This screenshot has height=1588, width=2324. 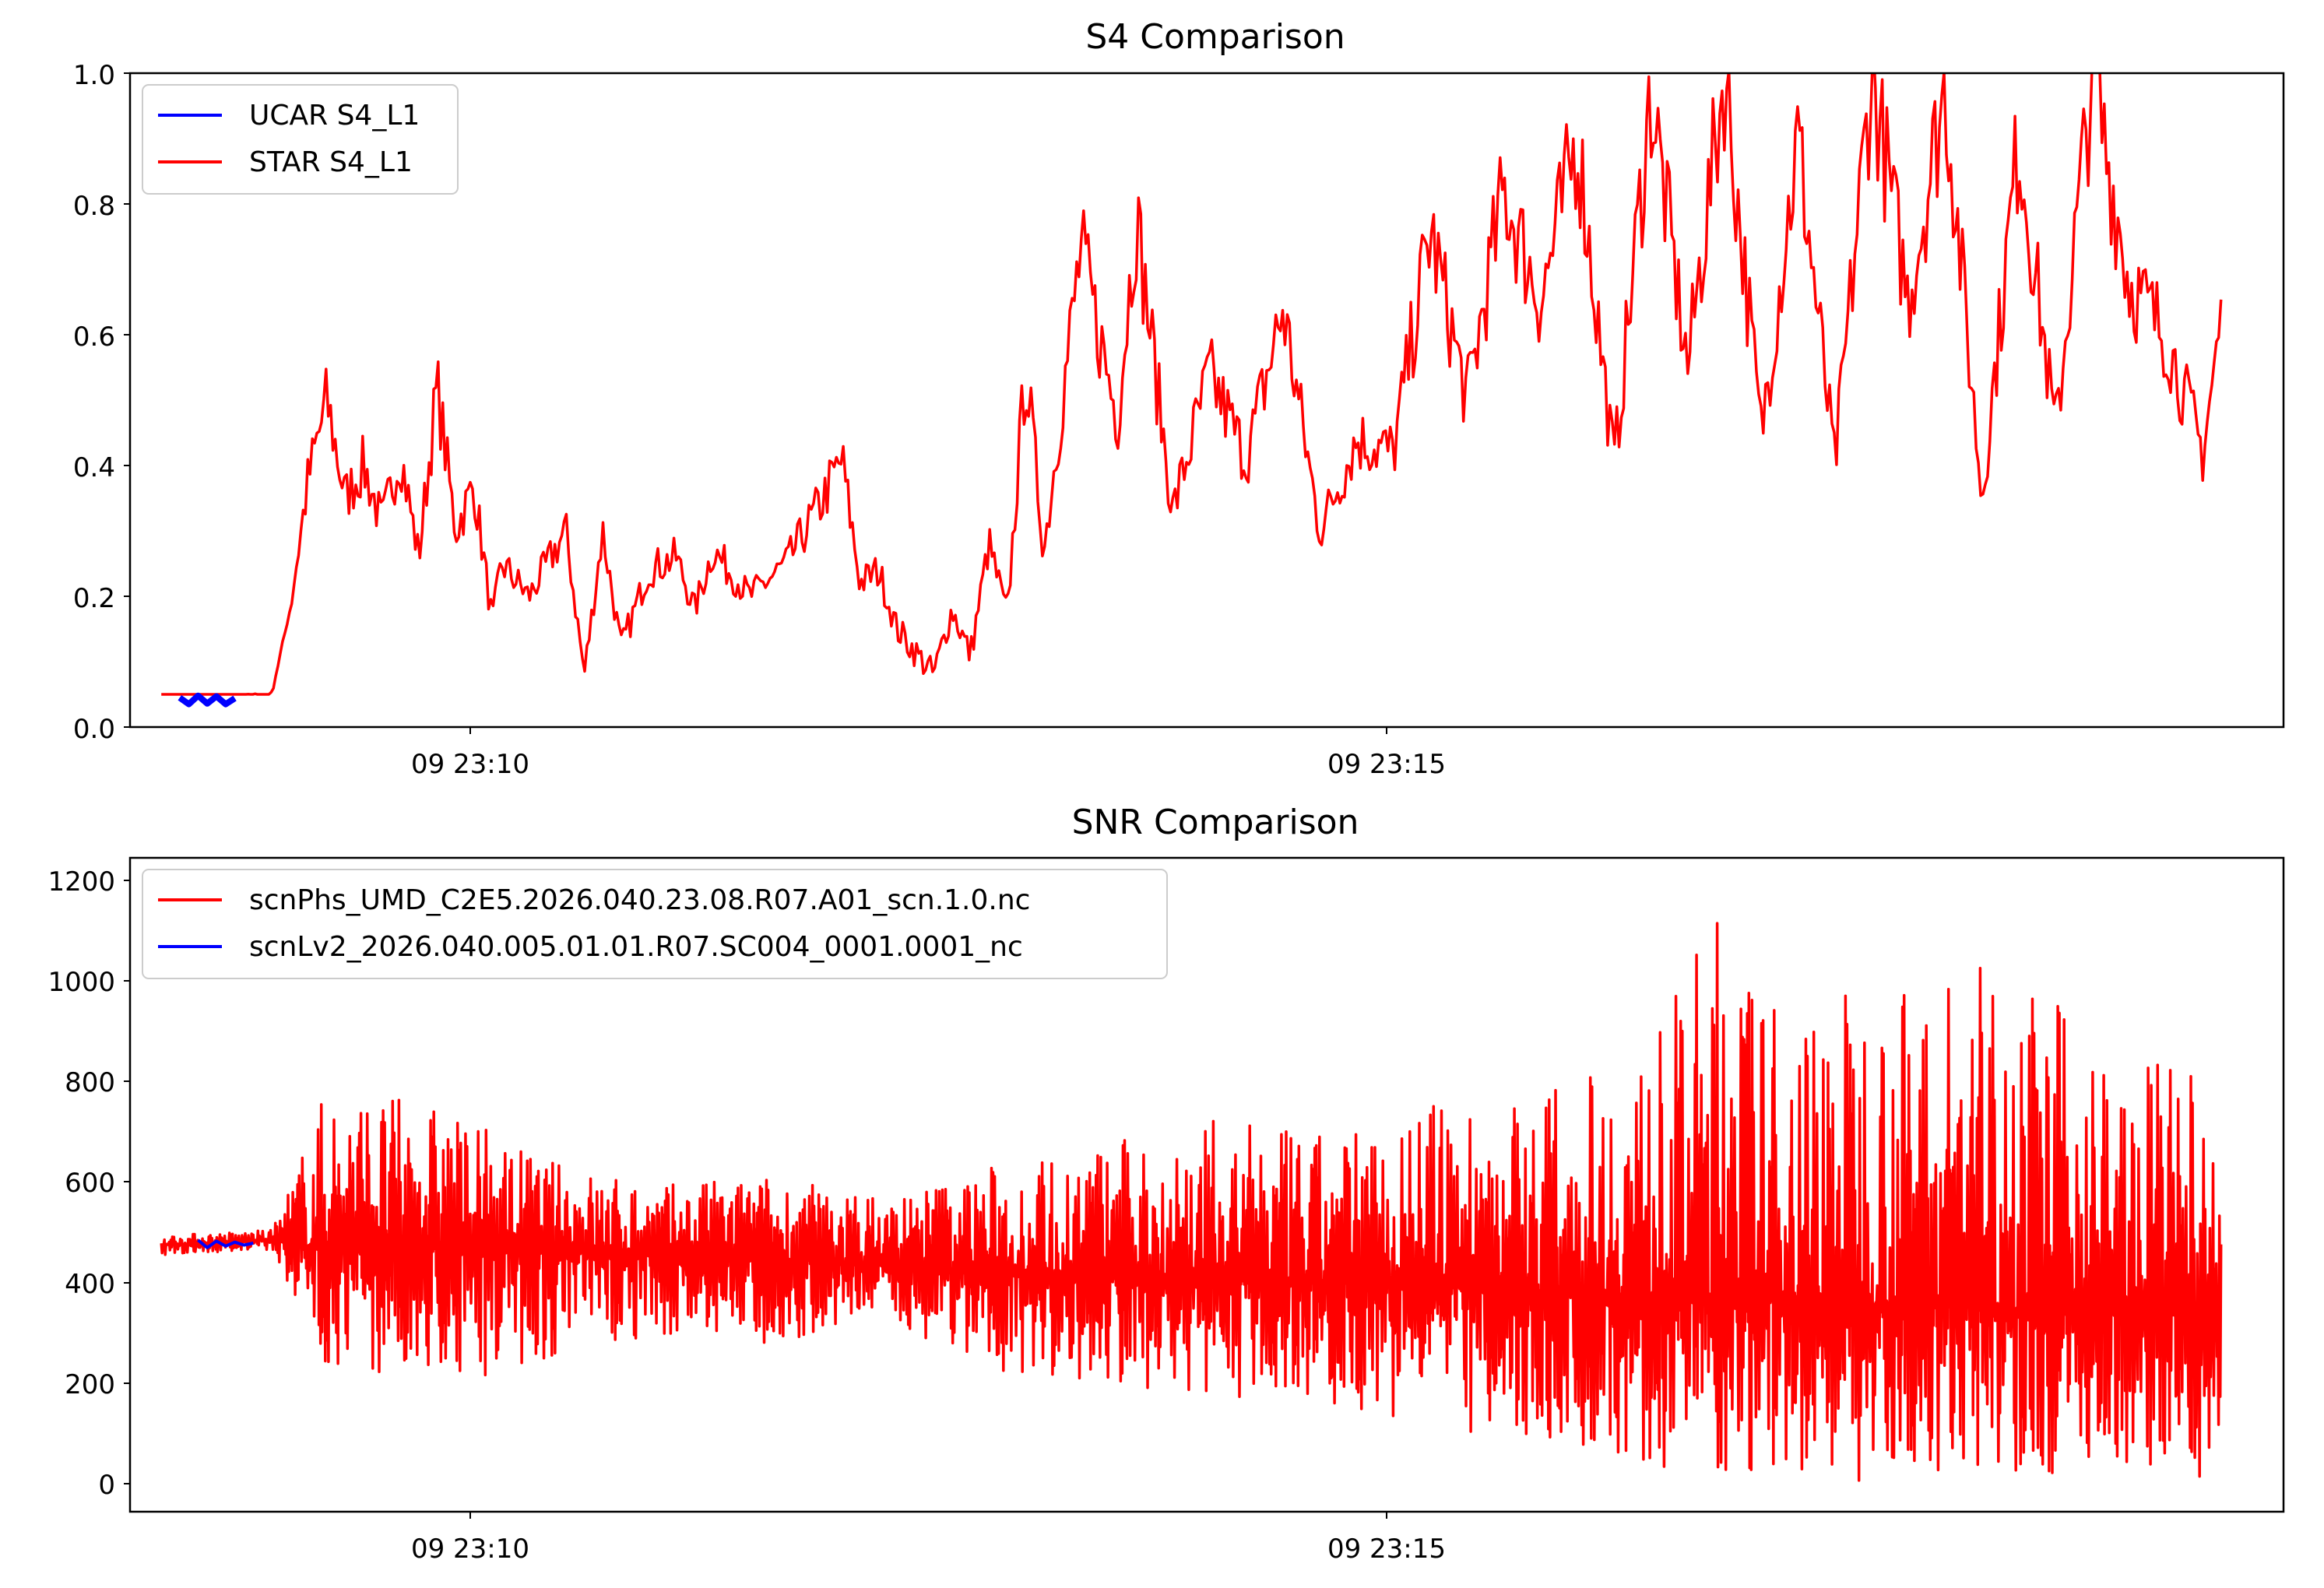 I want to click on s4-y-axis: 0.0 0.2 0.4 0.6 0.8 1.0, so click(x=101, y=402).